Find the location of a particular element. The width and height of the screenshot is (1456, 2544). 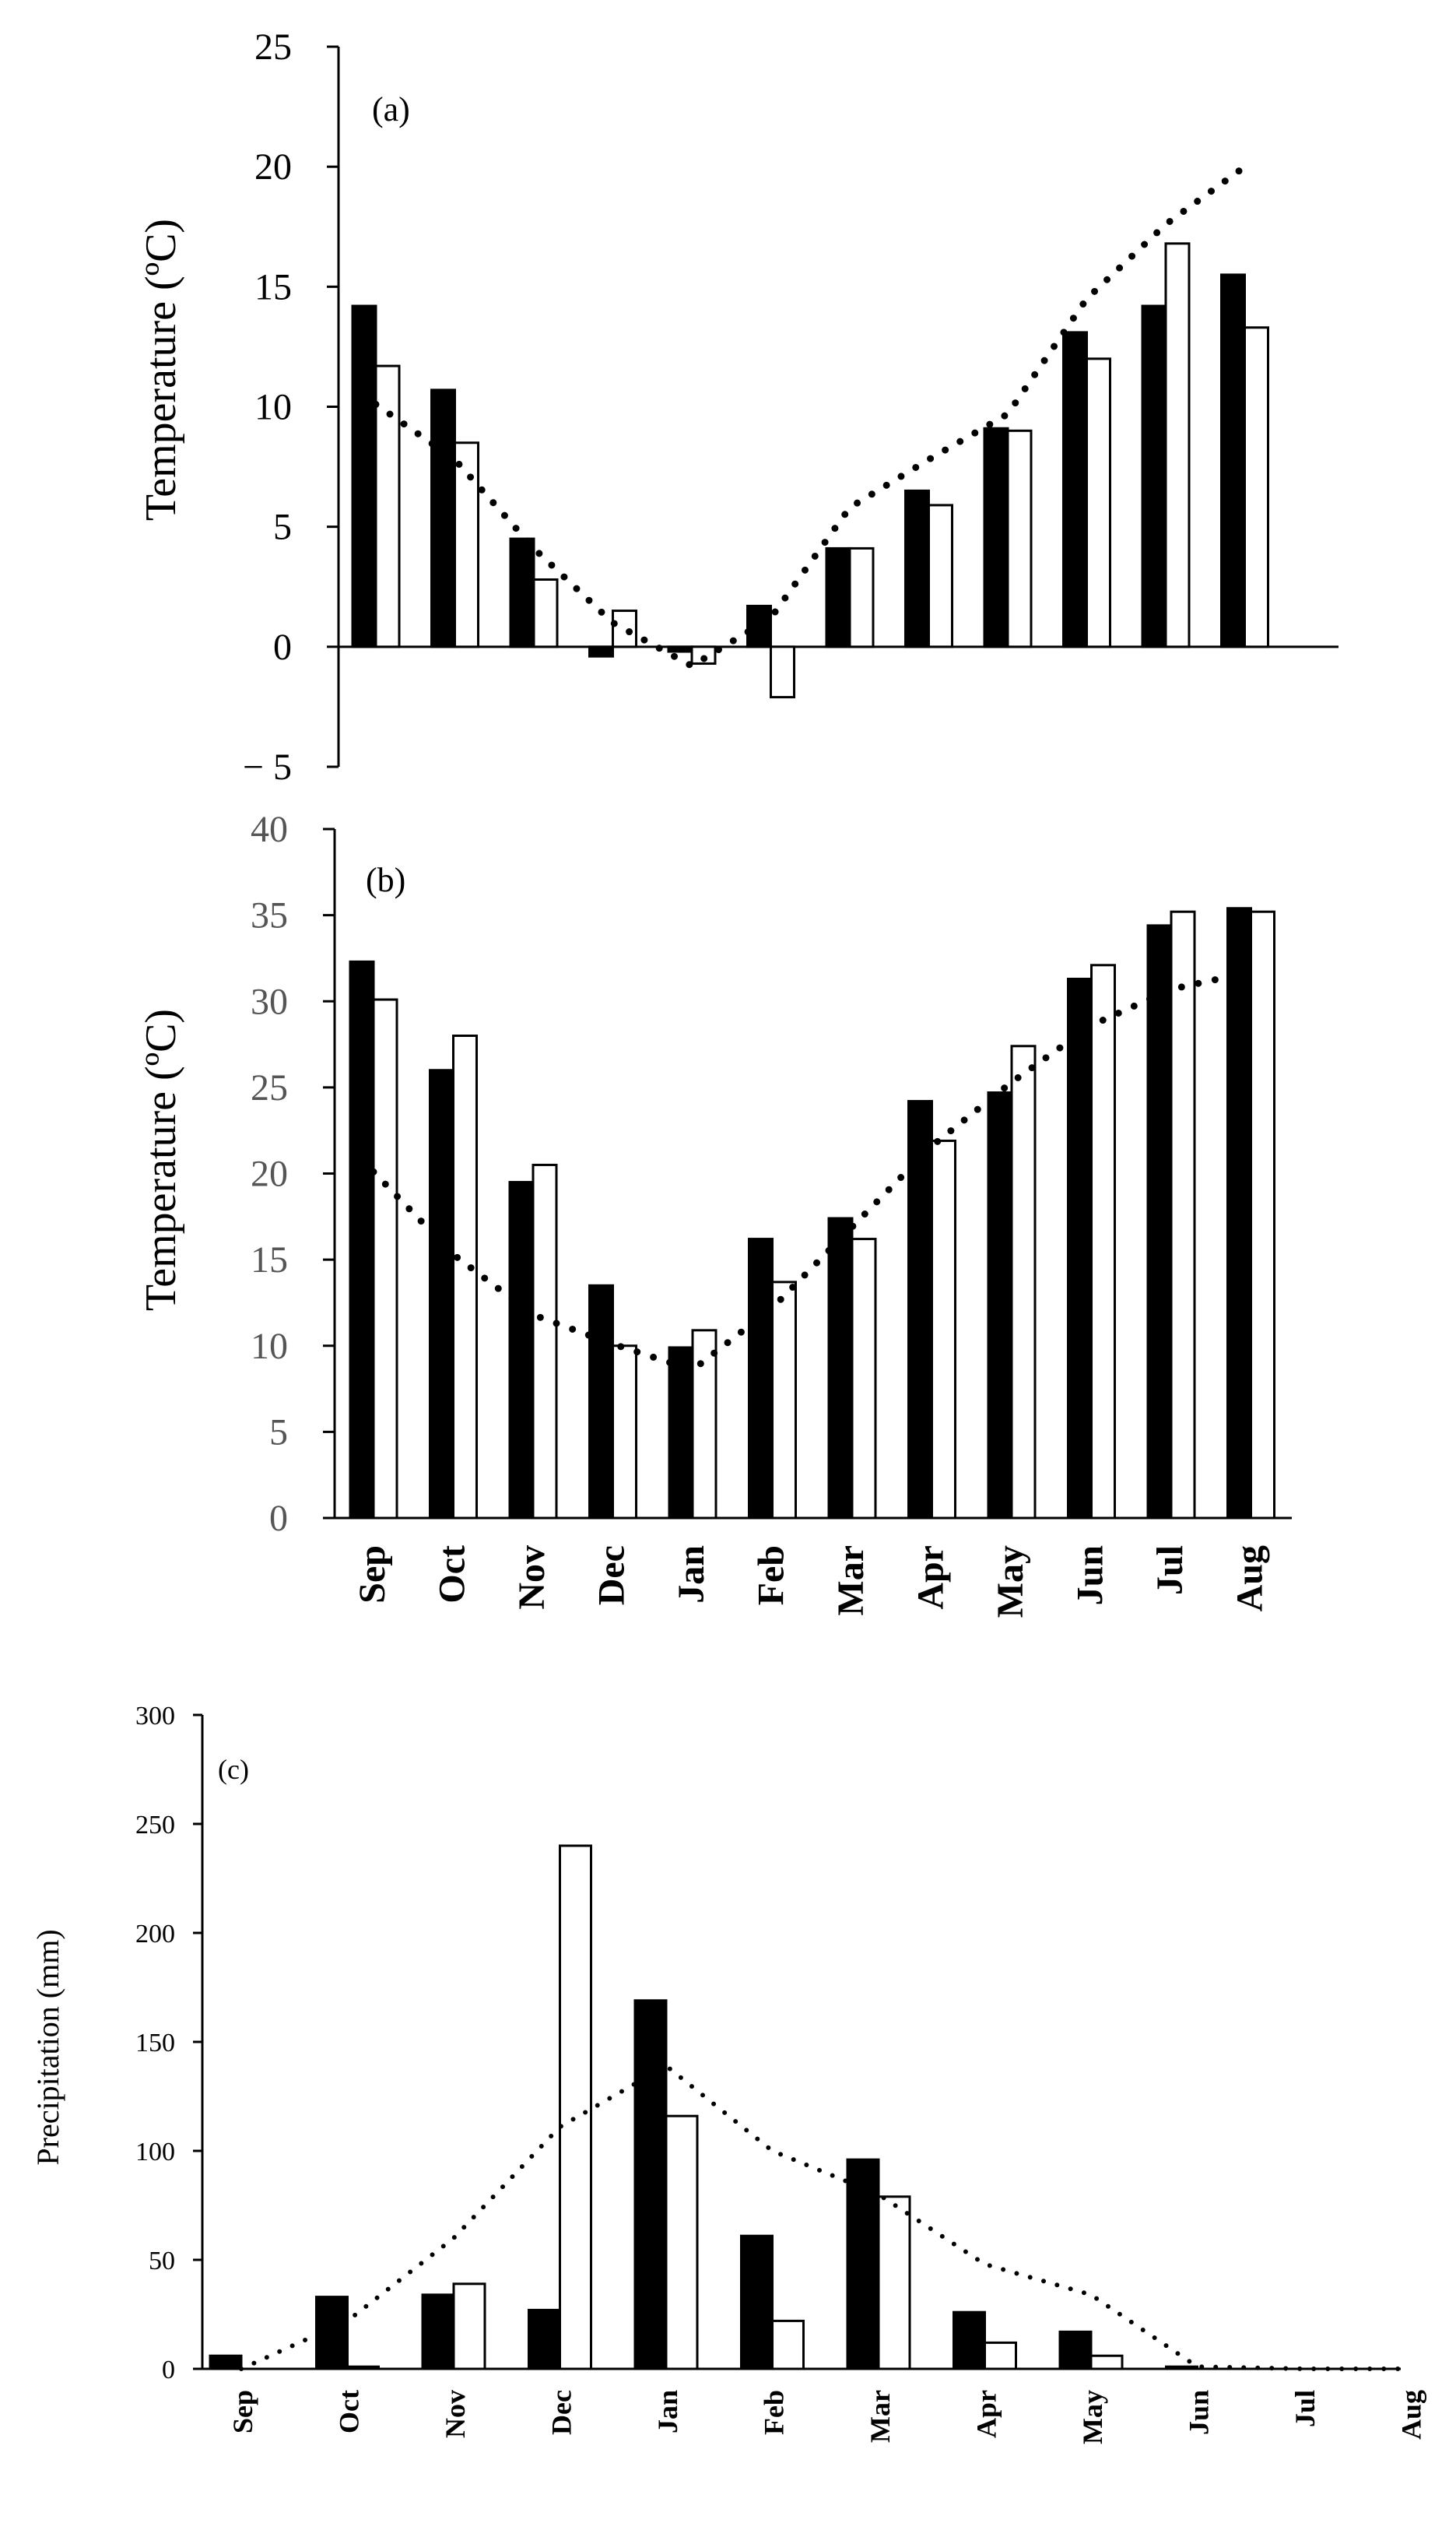

y-tick-label: 250 is located at coordinates (155, 1825).